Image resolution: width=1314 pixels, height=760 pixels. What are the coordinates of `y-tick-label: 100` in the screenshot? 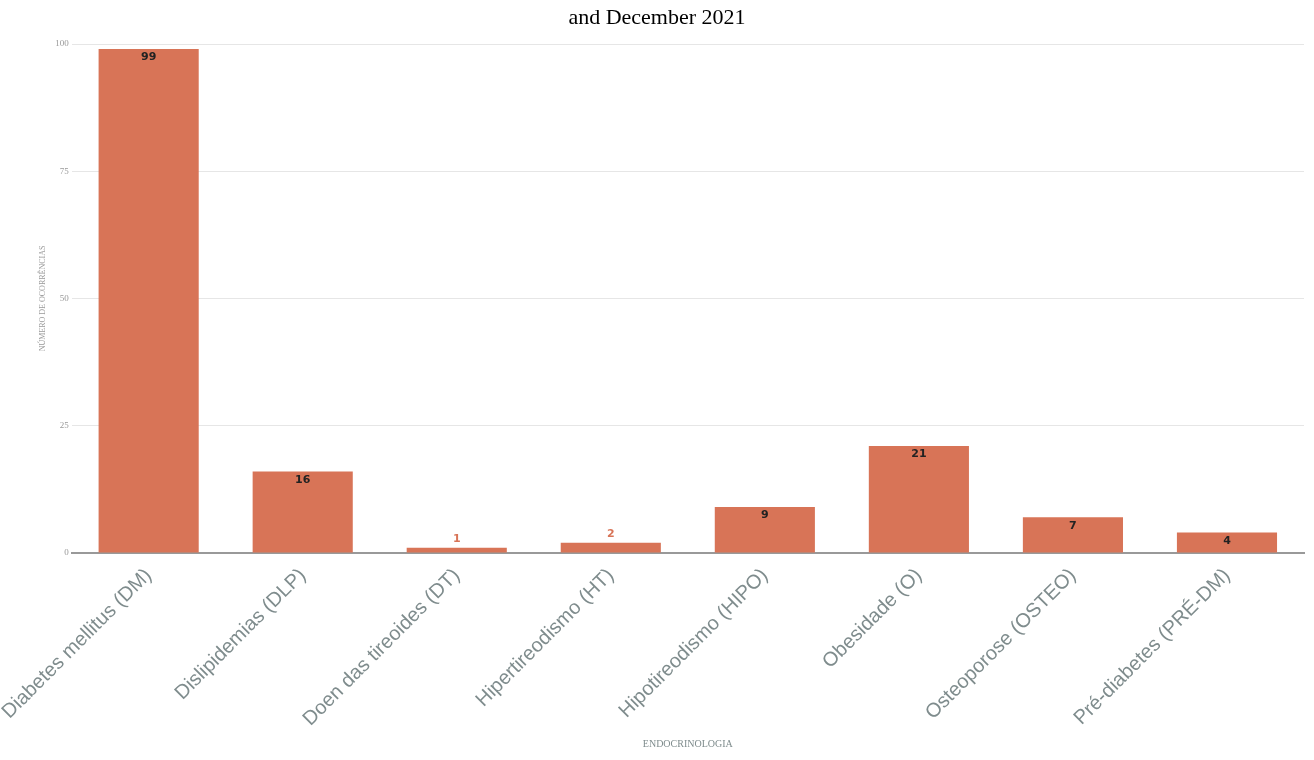 It's located at (62, 43).